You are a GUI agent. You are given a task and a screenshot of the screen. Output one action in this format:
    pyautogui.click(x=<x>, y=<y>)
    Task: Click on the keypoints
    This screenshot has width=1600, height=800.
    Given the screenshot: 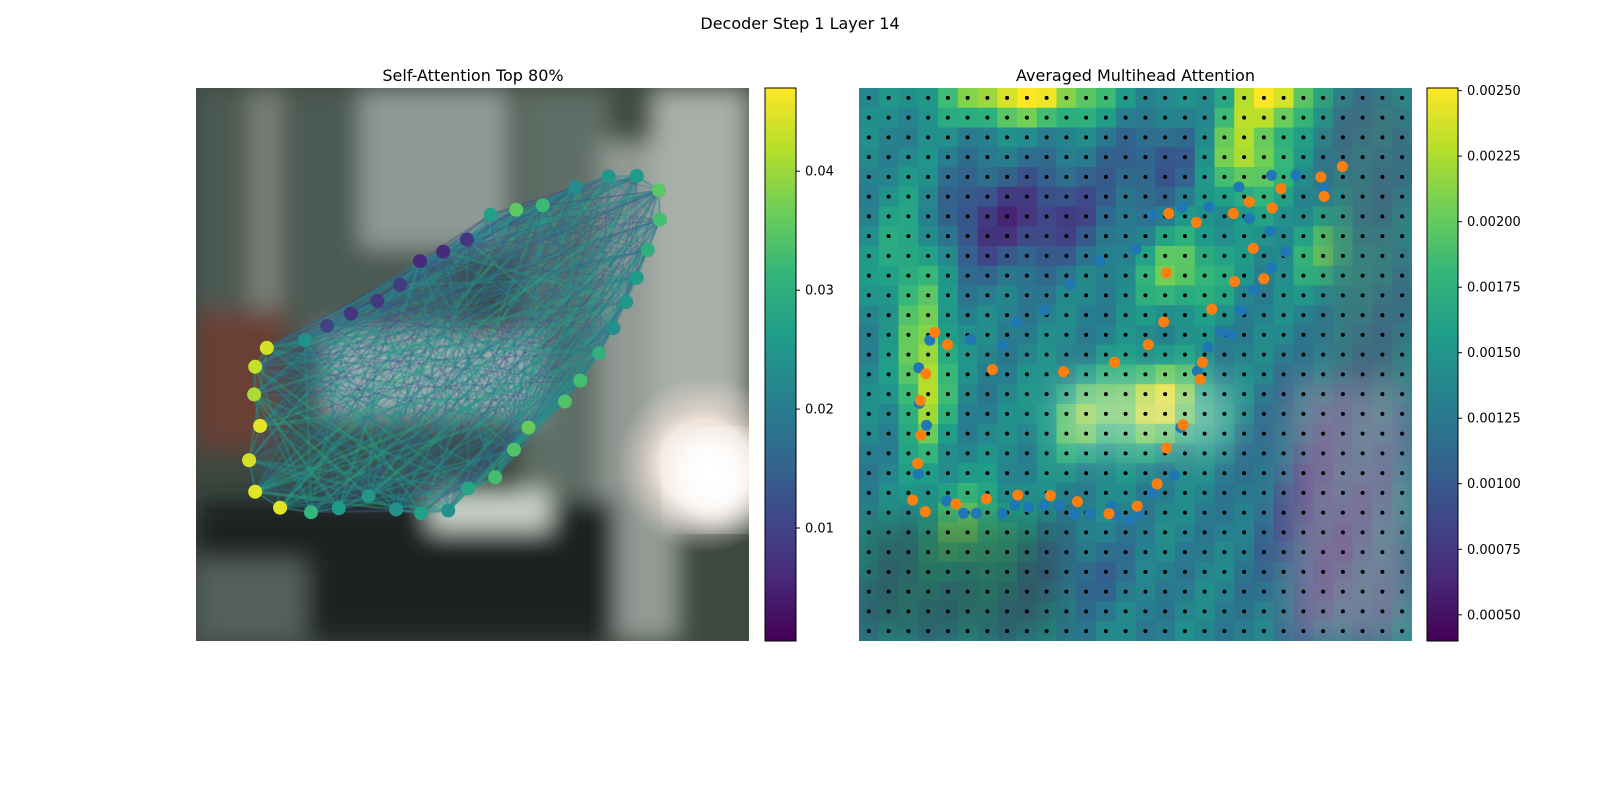 What is the action you would take?
    pyautogui.click(x=1127, y=343)
    